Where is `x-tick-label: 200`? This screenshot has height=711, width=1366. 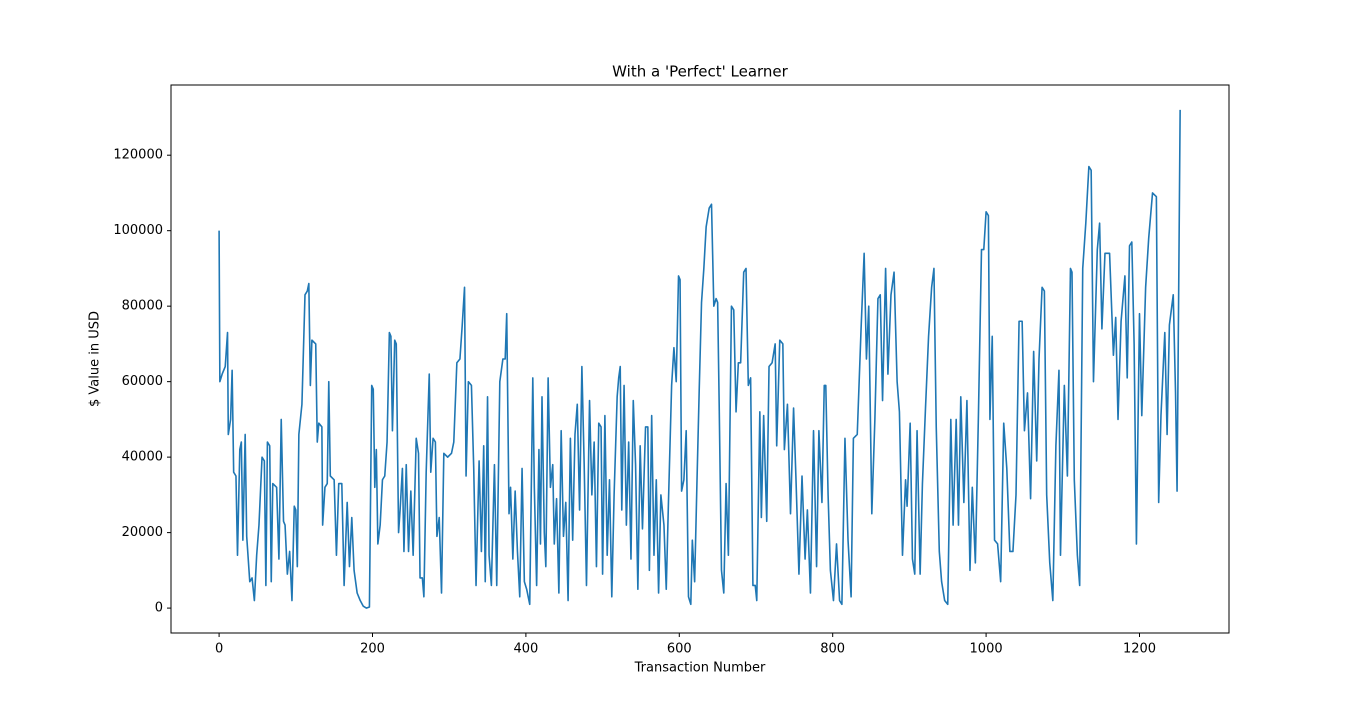 x-tick-label: 200 is located at coordinates (372, 649).